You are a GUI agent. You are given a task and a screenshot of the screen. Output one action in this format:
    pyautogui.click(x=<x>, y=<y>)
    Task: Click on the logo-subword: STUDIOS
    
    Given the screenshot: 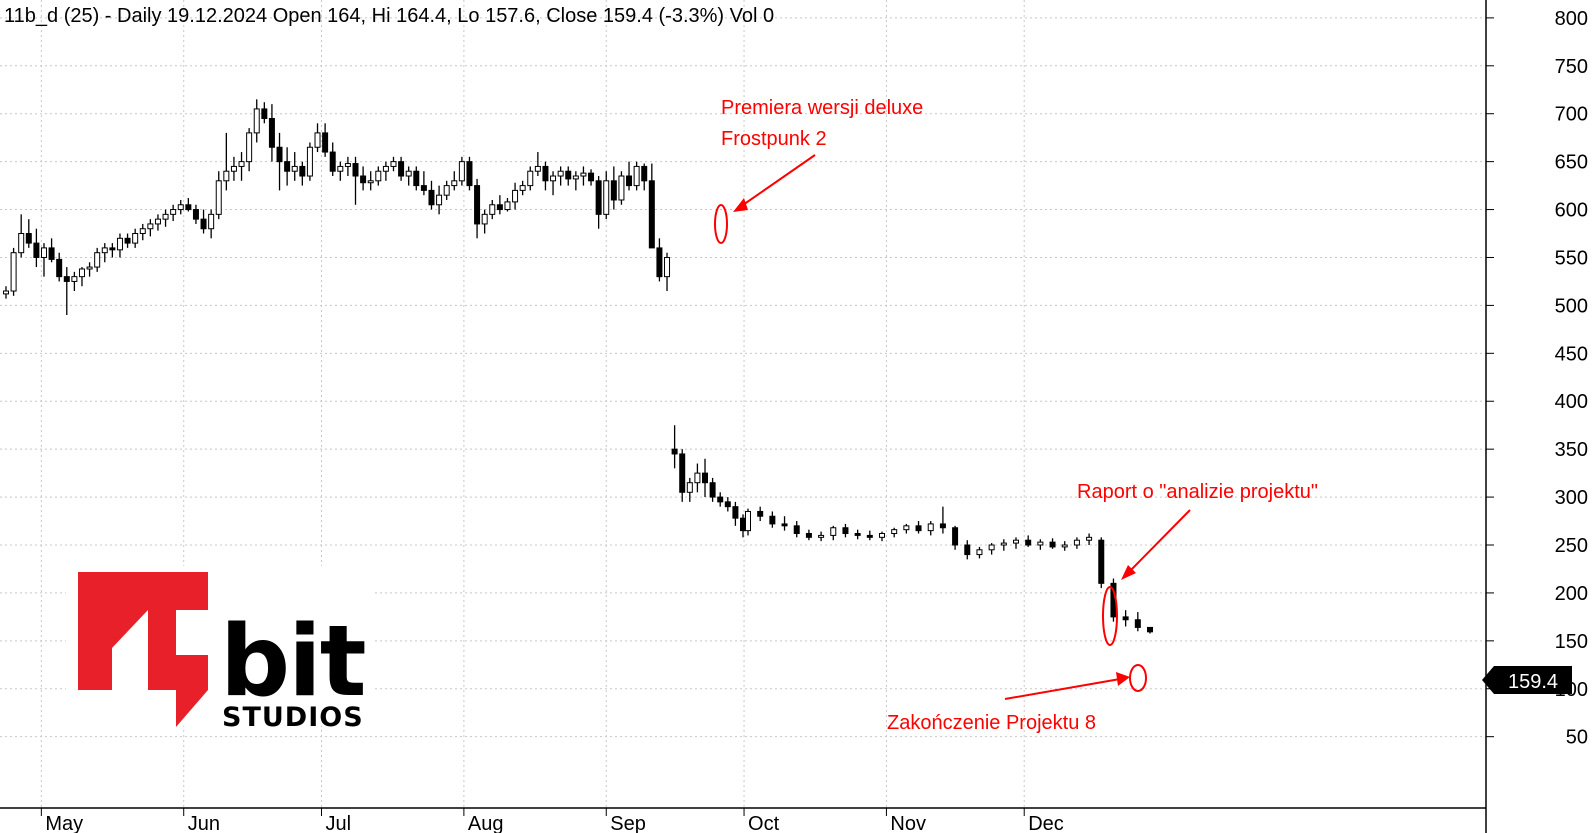 What is the action you would take?
    pyautogui.click(x=293, y=717)
    